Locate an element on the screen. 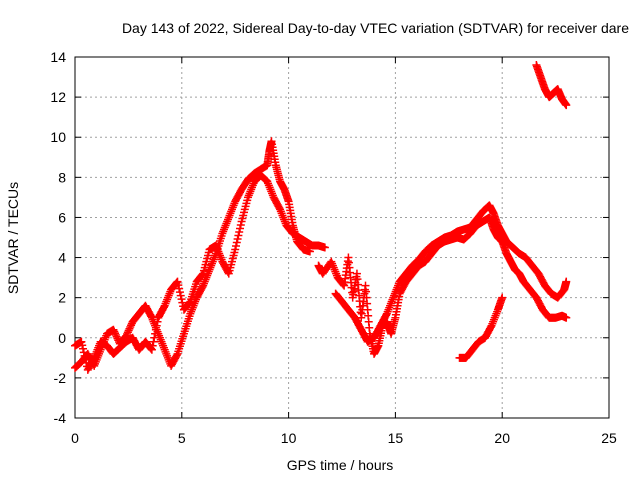 This screenshot has height=480, width=640. x-tick-label: 0 is located at coordinates (75, 438).